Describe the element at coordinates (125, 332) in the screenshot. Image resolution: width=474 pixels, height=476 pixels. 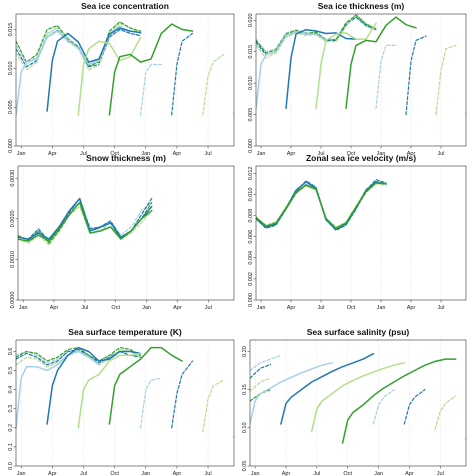
I see `chart-title: Sea surface temperature (K)` at that location.